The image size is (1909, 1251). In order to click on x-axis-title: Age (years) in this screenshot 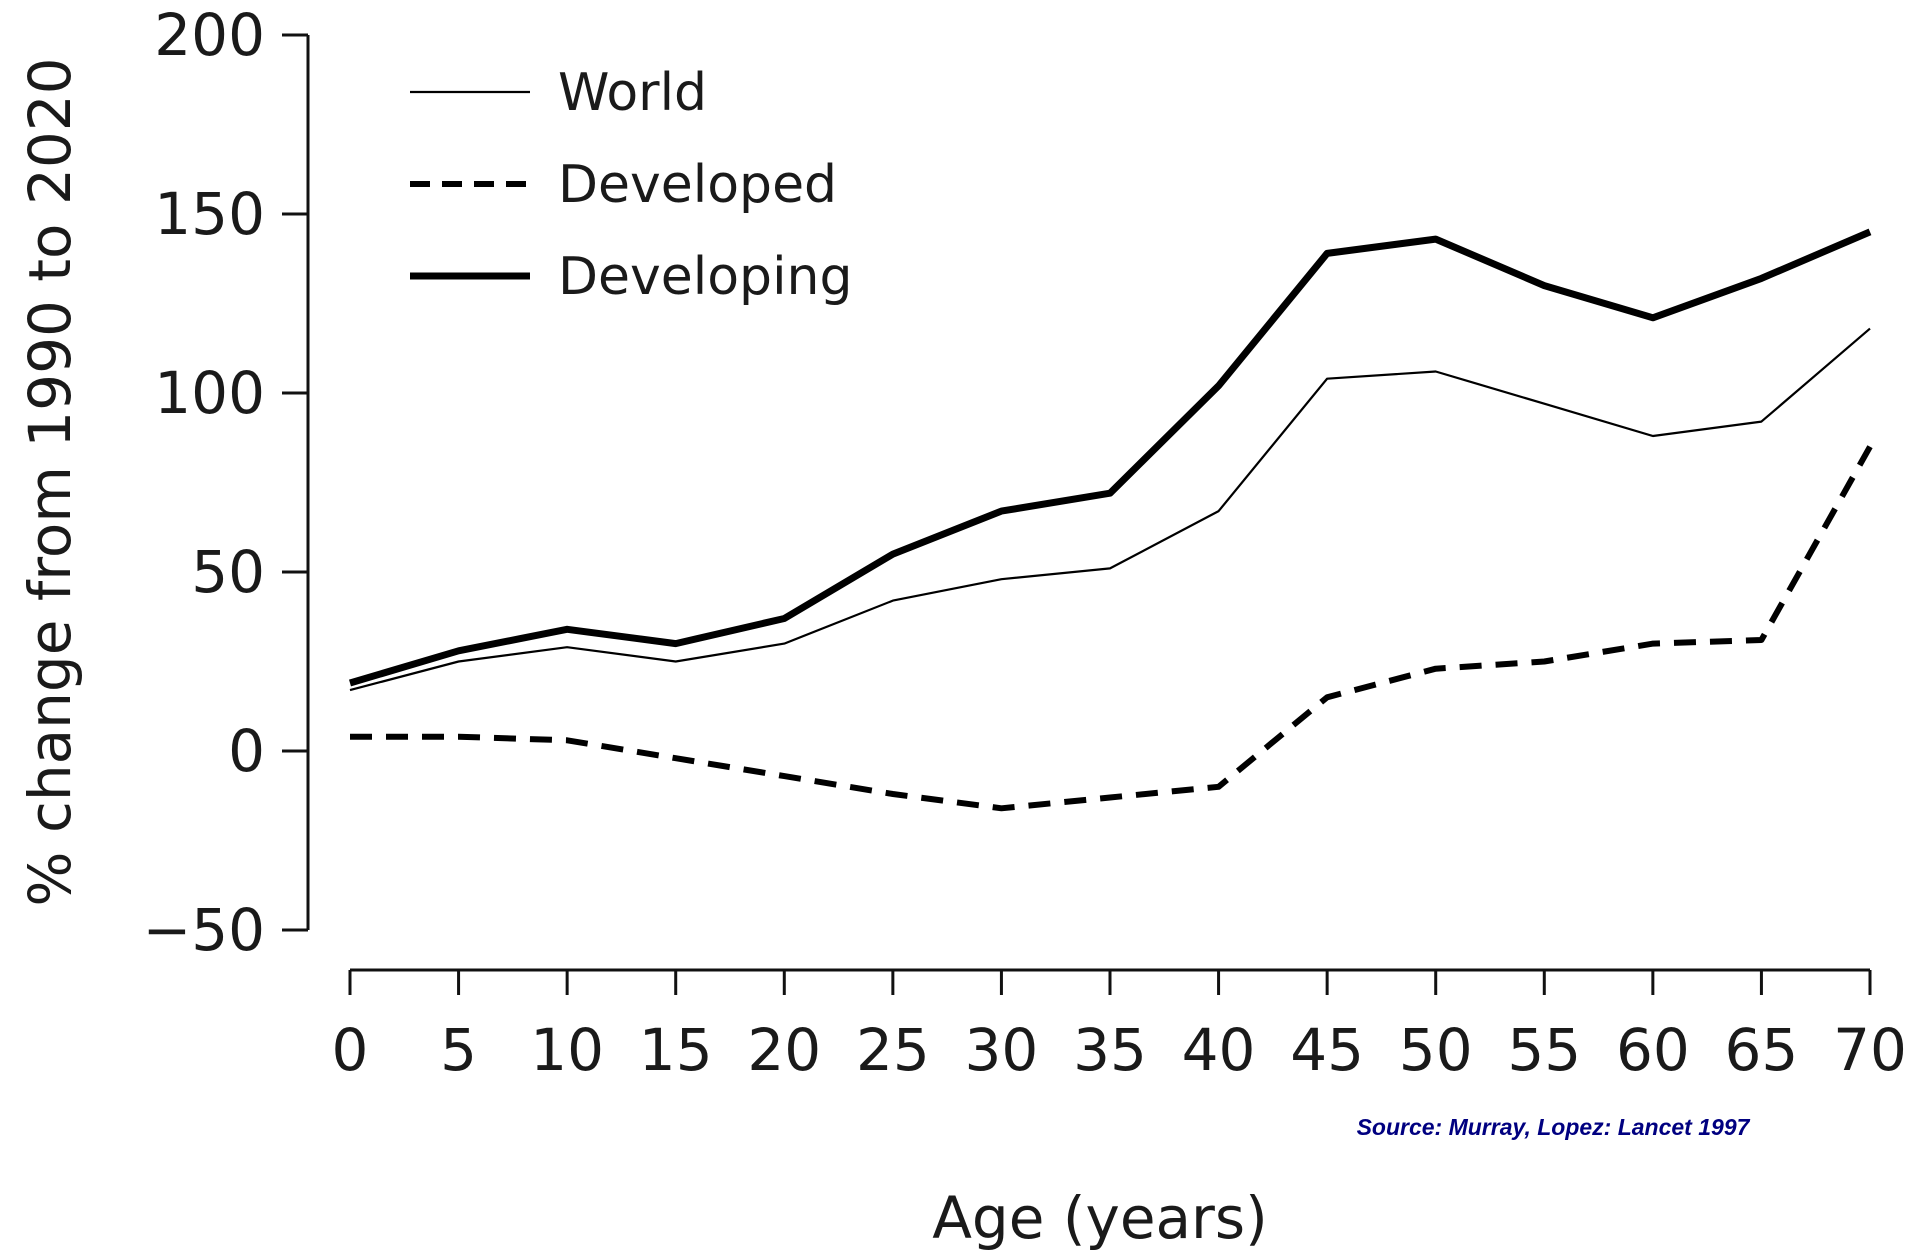, I will do `click(1099, 1217)`.